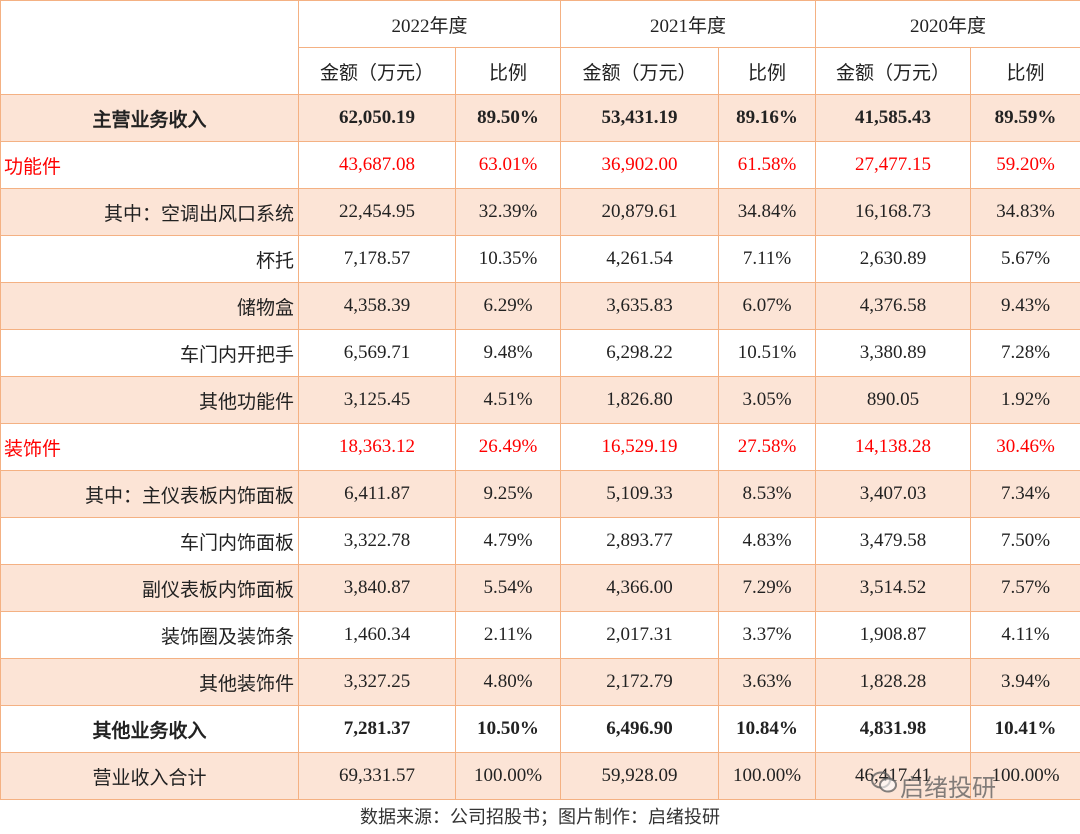 The width and height of the screenshot is (1080, 834). What do you see at coordinates (149, 47) in the screenshot?
I see `corner-cell` at bounding box center [149, 47].